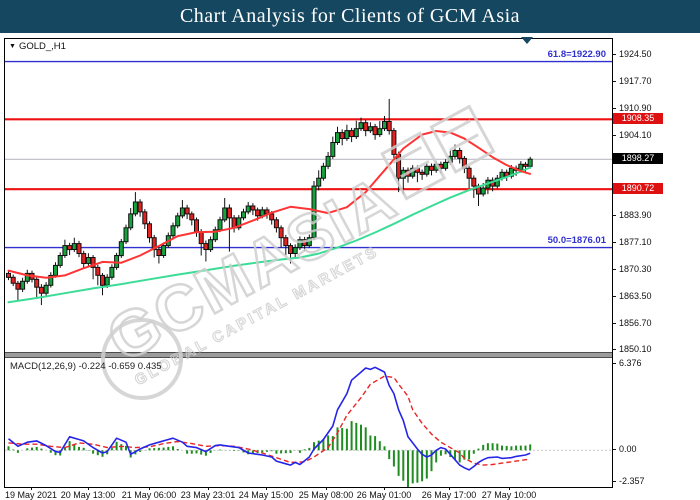  I want to click on price-tick-label: 1870.30, so click(635, 269).